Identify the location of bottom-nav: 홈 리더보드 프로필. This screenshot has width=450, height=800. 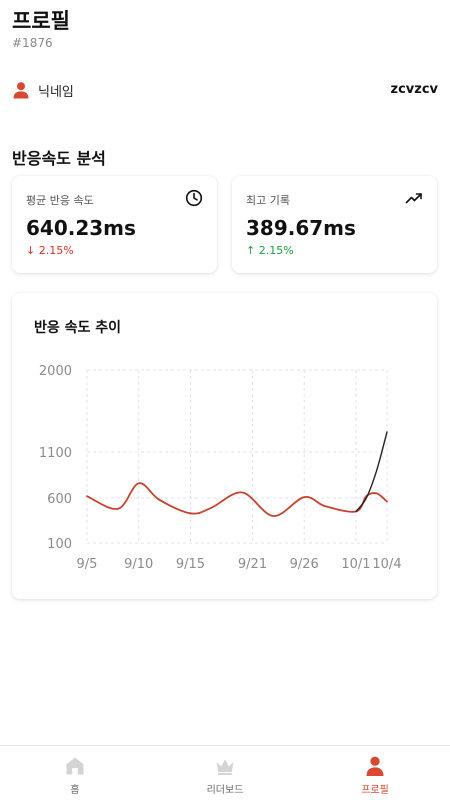
(225, 772).